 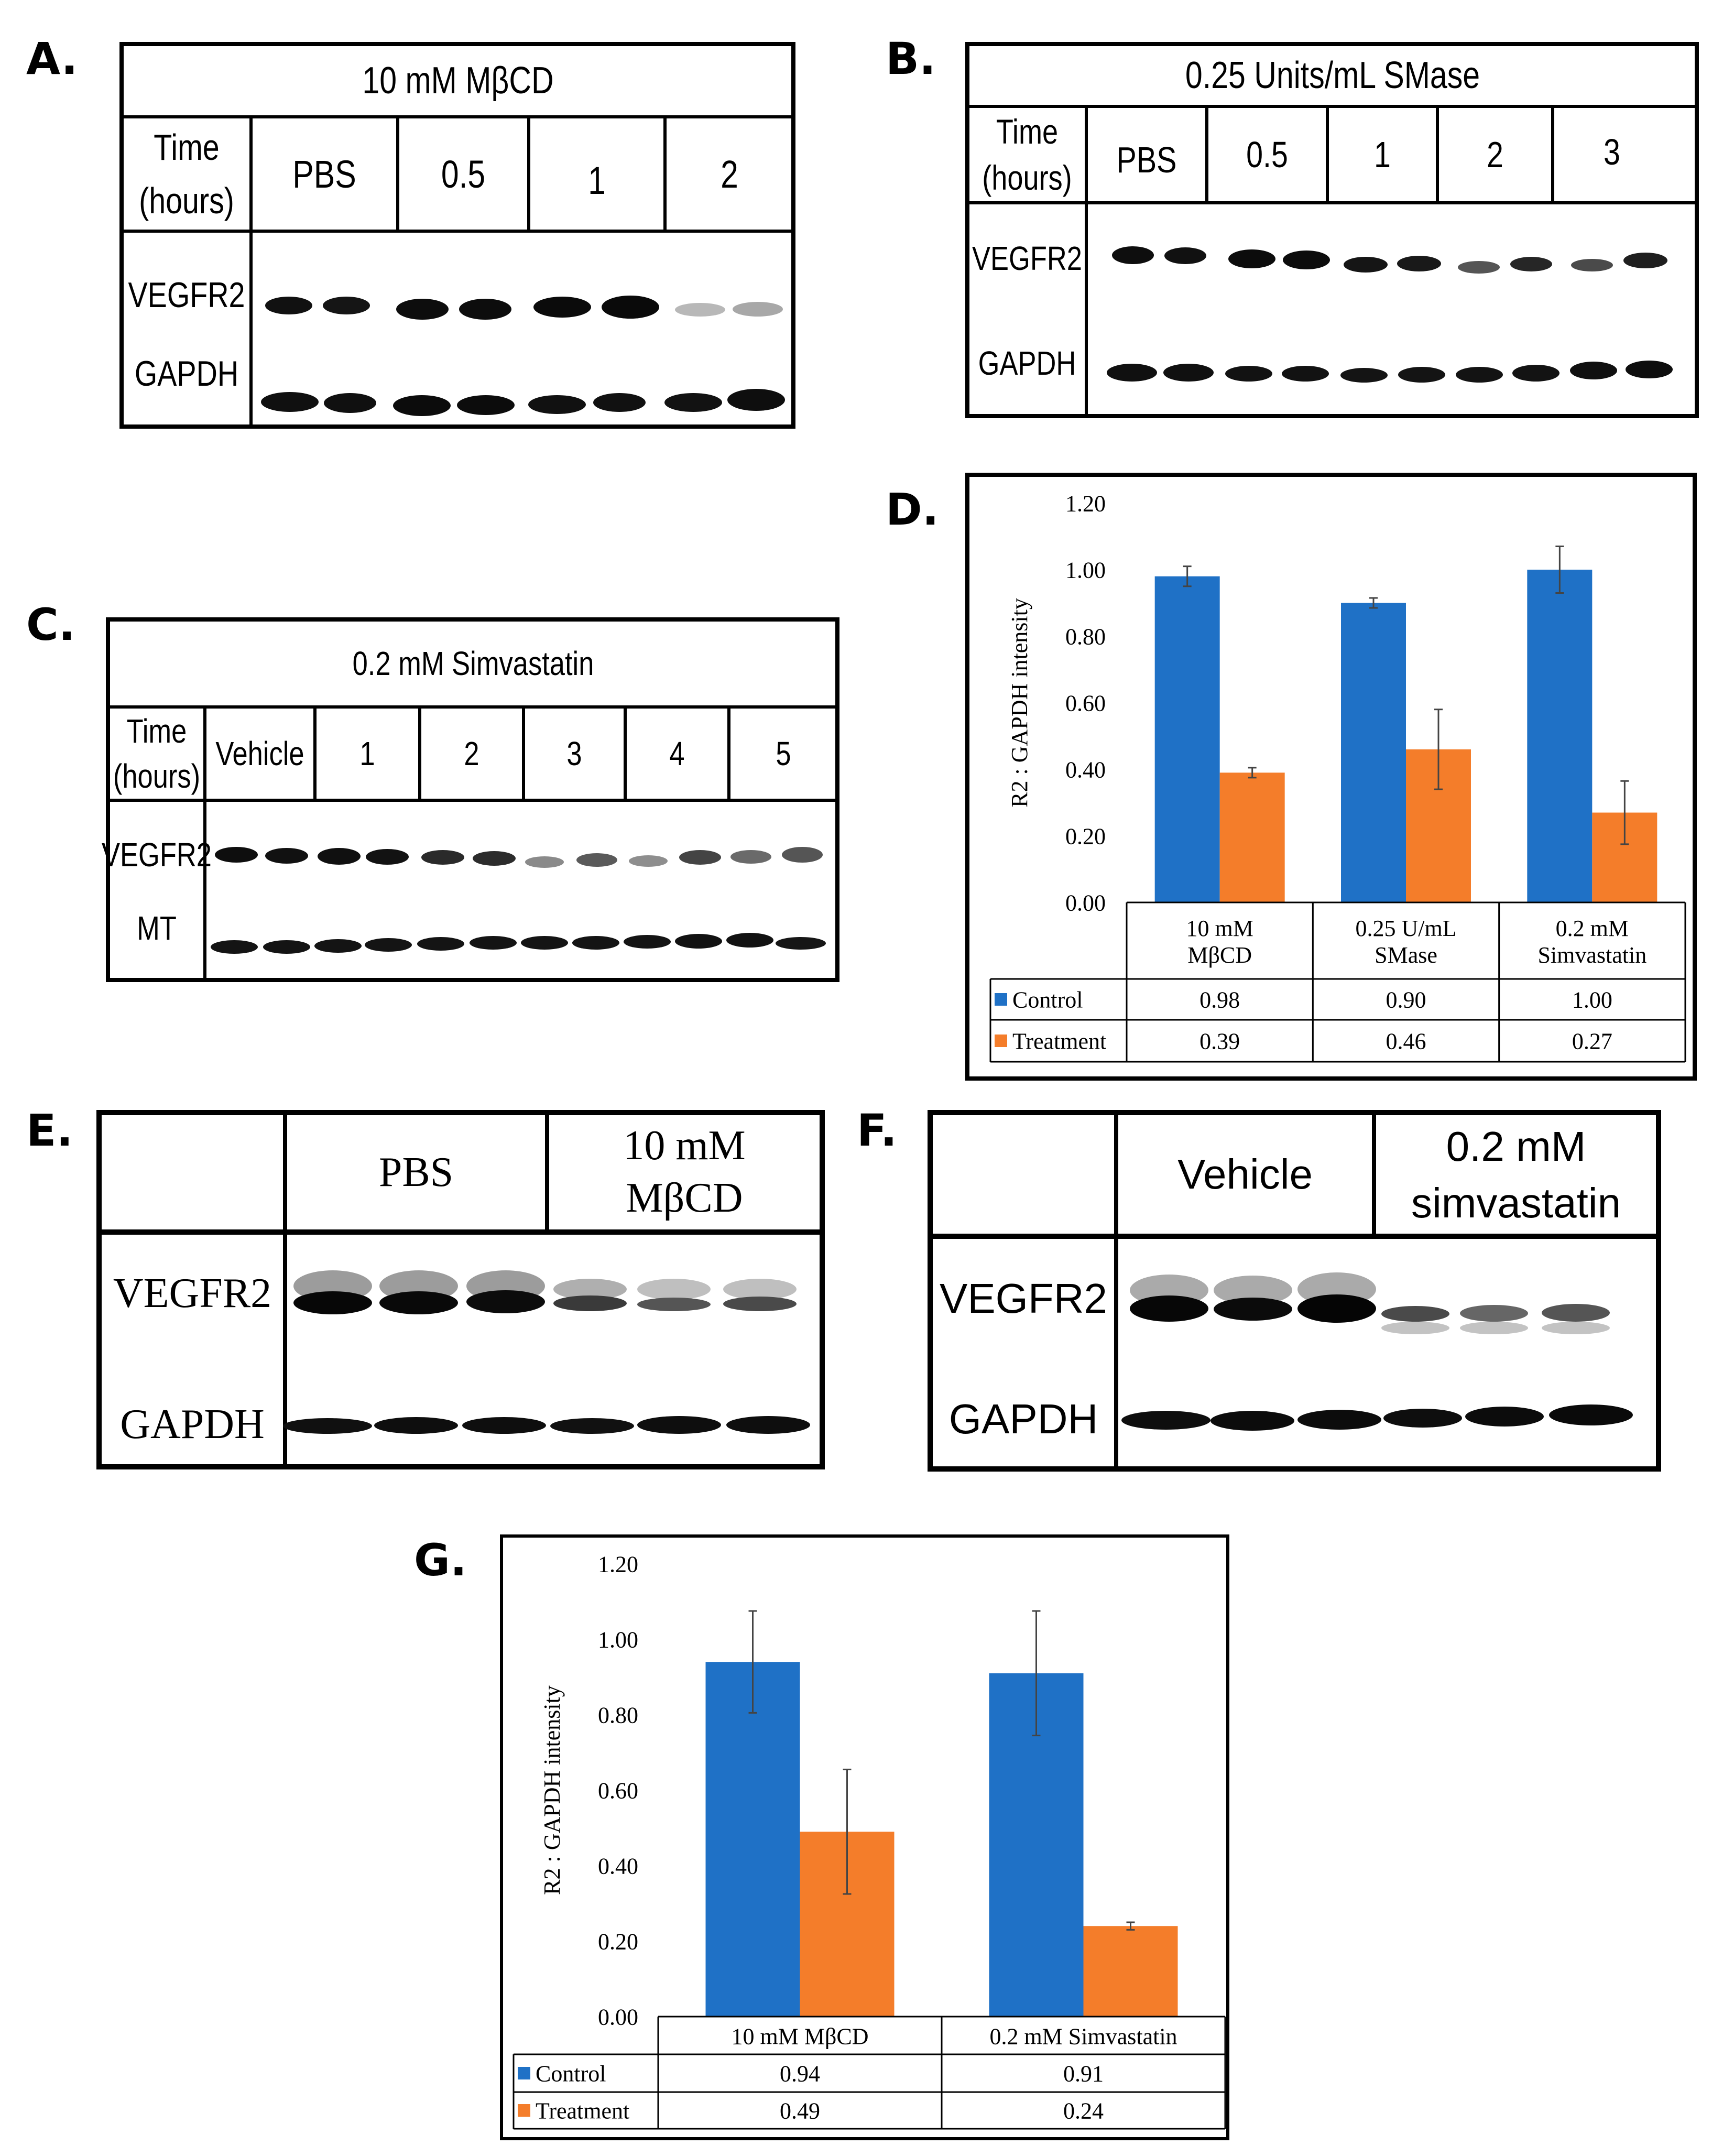 What do you see at coordinates (911, 58) in the screenshot?
I see `panel-label-b: B.` at bounding box center [911, 58].